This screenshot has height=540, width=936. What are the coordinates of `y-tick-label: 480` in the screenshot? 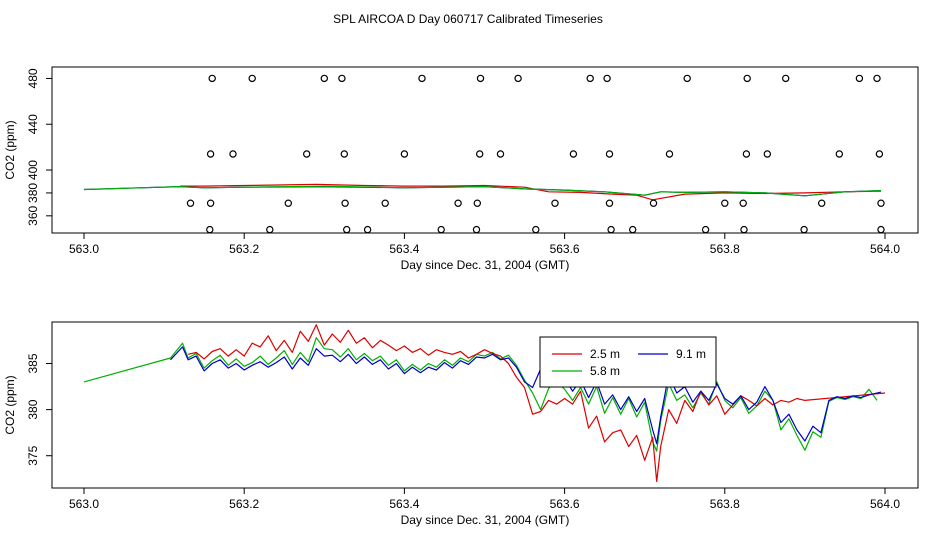 It's located at (33, 78).